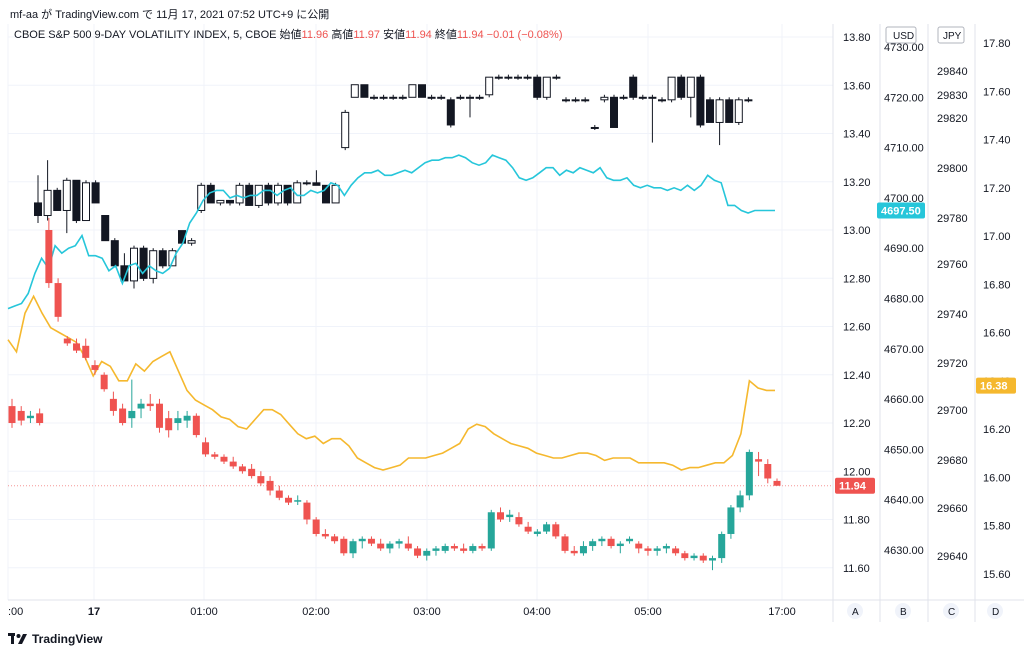 The height and width of the screenshot is (654, 1024). Describe the element at coordinates (952, 461) in the screenshot. I see `axis-c-tick: 29680` at that location.